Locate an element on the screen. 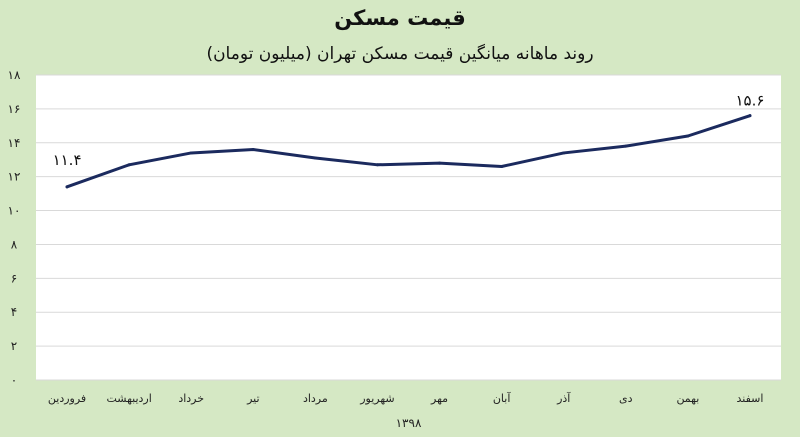  y-tick-label: ۱۶ is located at coordinates (14, 109).